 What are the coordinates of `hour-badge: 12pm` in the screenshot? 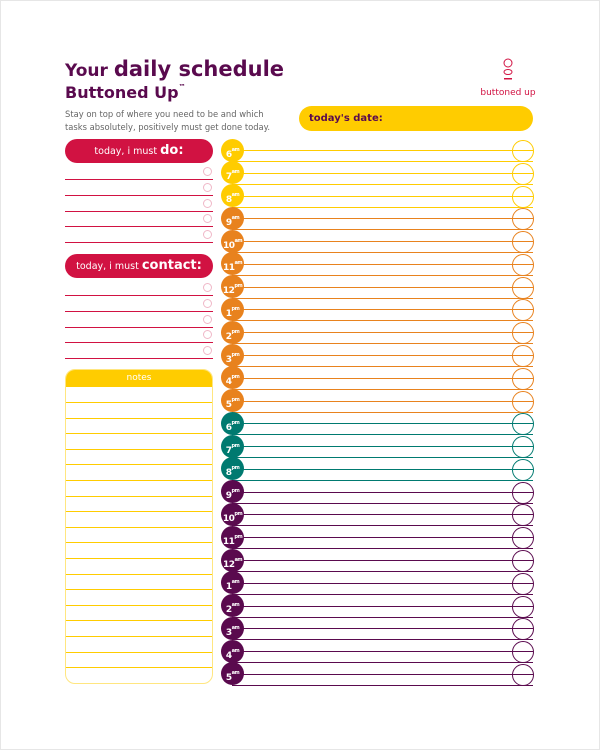 It's located at (232, 287).